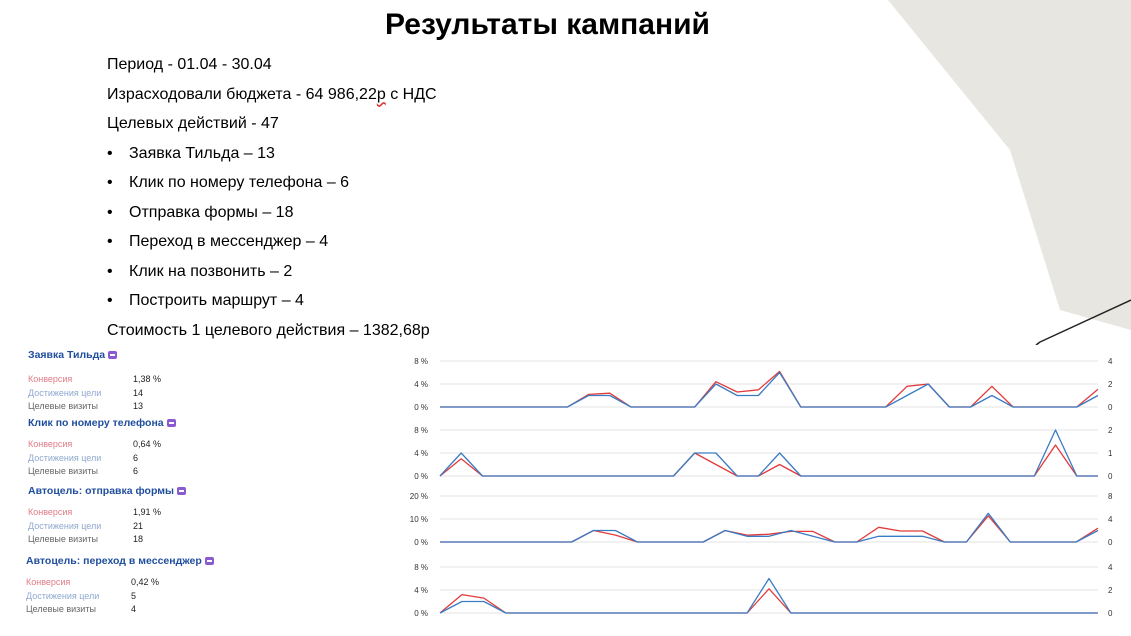 The height and width of the screenshot is (636, 1131). What do you see at coordinates (272, 187) in the screenshot?
I see `bullet-item: Клик по номеру телефона – 6` at bounding box center [272, 187].